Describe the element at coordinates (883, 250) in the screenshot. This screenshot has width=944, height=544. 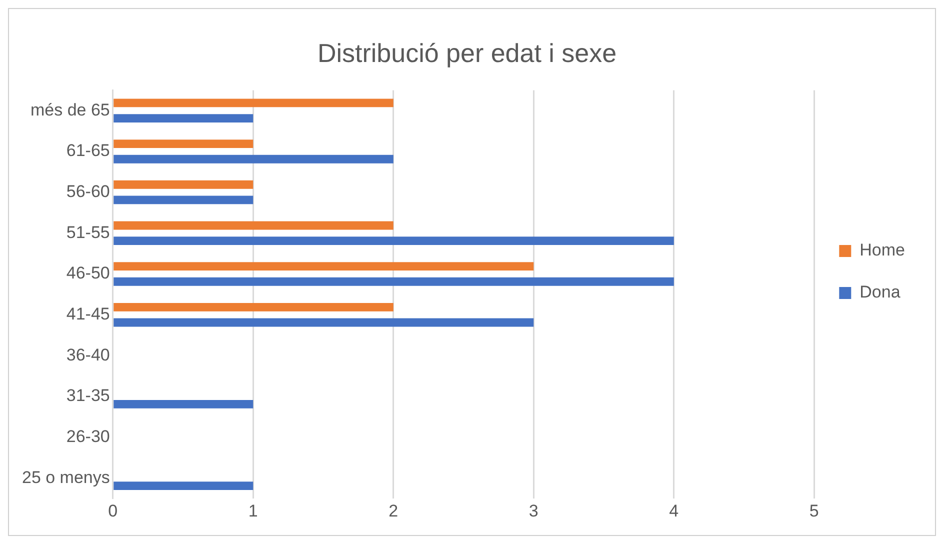
I see `legend-label: Home` at that location.